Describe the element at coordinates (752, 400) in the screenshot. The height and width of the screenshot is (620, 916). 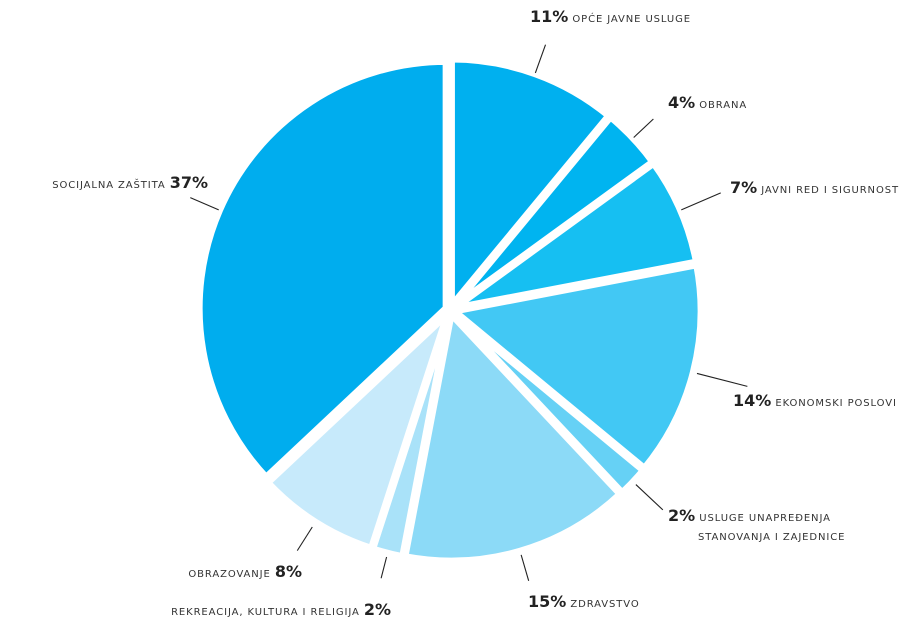
I see `slice-value: 14%` at that location.